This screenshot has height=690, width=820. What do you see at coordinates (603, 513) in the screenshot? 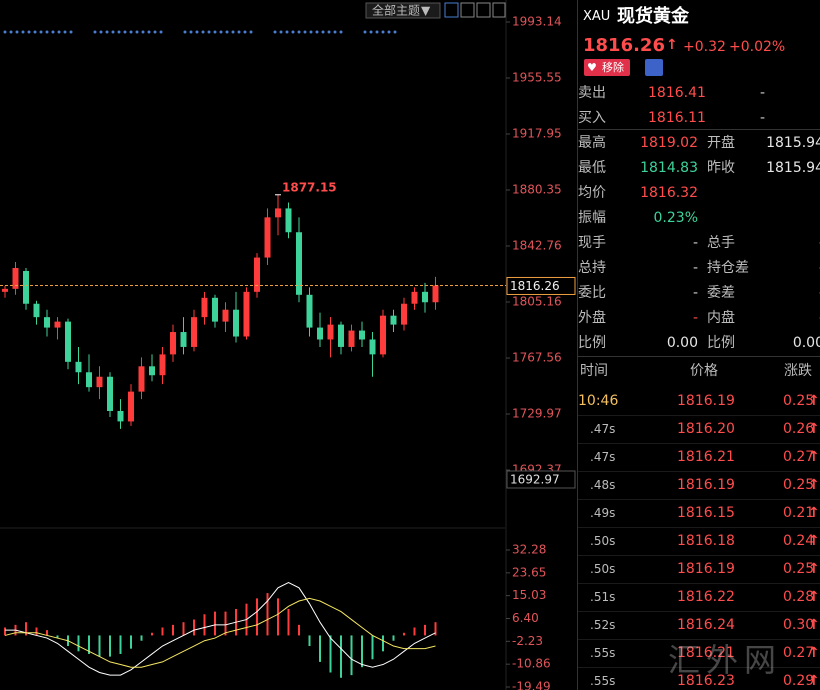
I see `trade-time: .49s` at bounding box center [603, 513].